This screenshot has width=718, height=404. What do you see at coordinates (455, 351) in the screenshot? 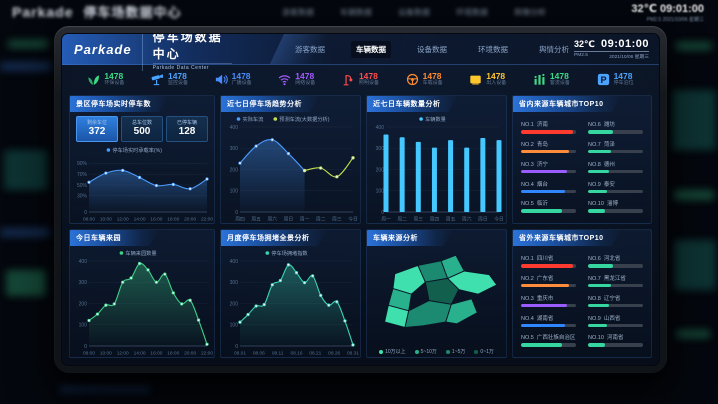
I see `map-legend-item: 1~5万` at bounding box center [455, 351].